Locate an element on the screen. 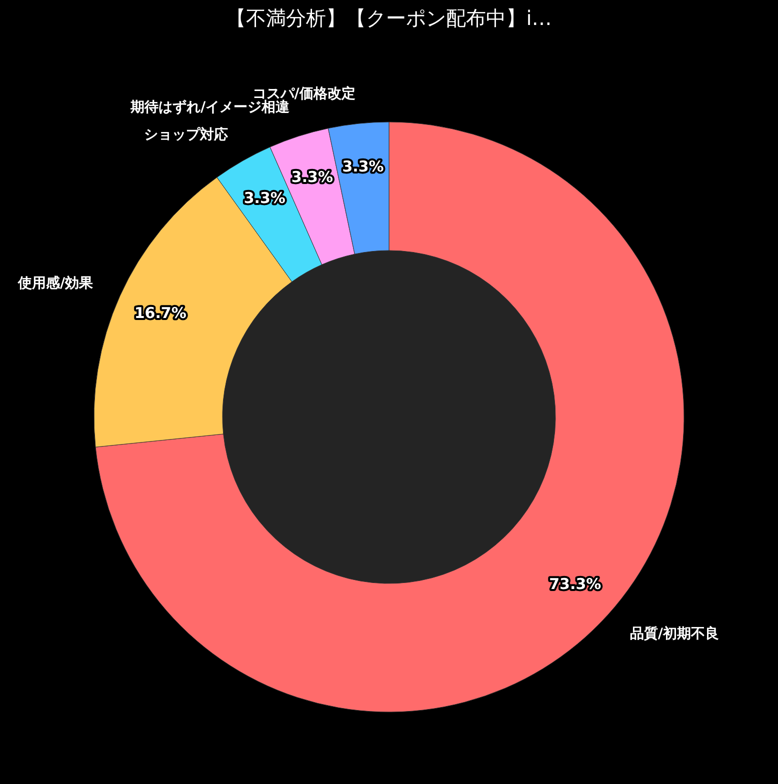  slice-label: 品質/初期不良 is located at coordinates (674, 633).